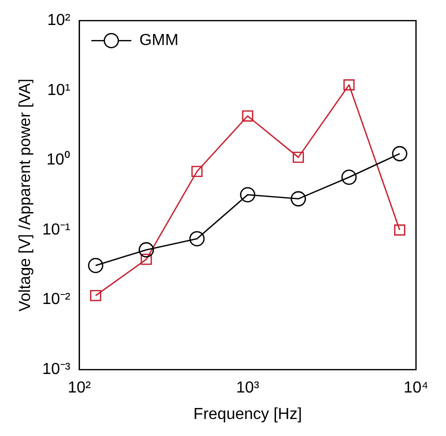  What do you see at coordinates (56, 299) in the screenshot?
I see `y-tick-label: 10⁻²` at bounding box center [56, 299].